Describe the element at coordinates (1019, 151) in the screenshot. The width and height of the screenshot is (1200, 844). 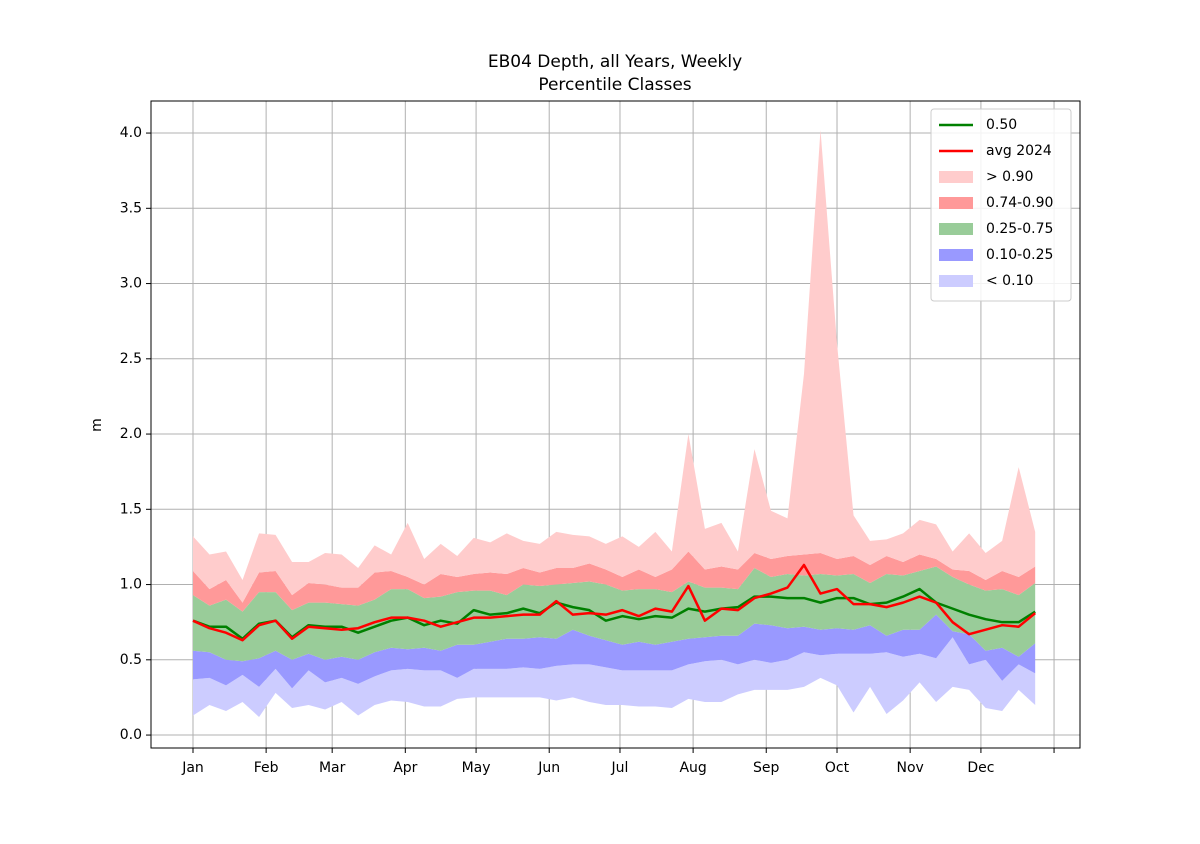
I see `legend-label: avg 2024` at that location.